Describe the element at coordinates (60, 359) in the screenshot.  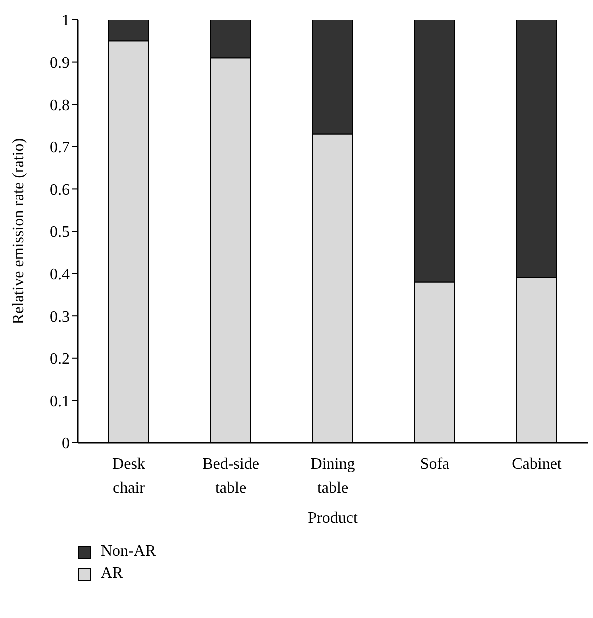
I see `y-tick-label: 0.2` at that location.